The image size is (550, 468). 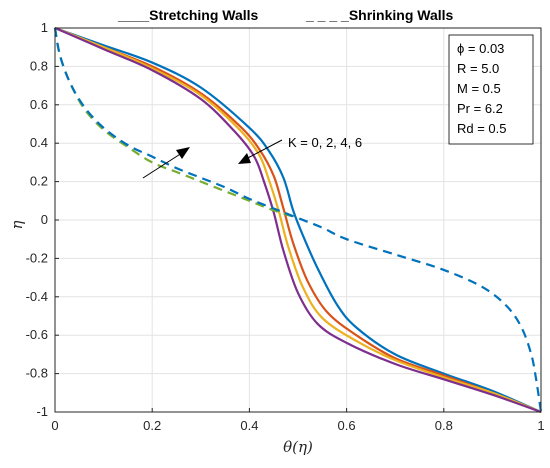 What do you see at coordinates (188, 15) in the screenshot?
I see `legend-stretching: ____Stretching Walls` at bounding box center [188, 15].